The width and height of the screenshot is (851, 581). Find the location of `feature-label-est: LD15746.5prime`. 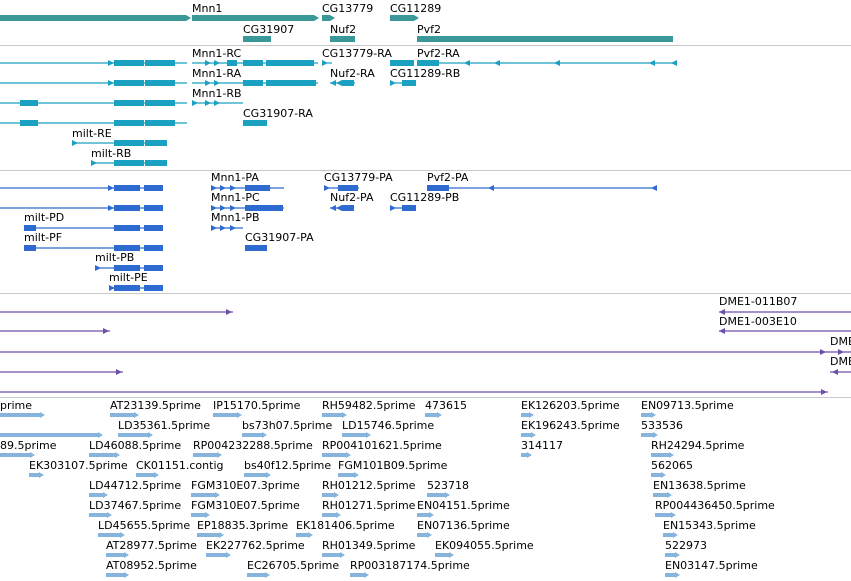

feature-label-est: LD15746.5prime is located at coordinates (388, 425).